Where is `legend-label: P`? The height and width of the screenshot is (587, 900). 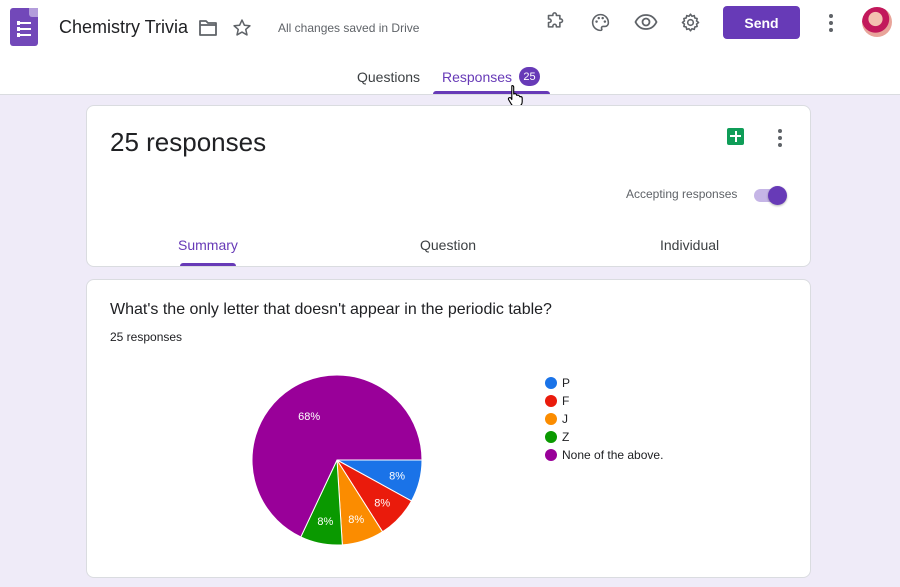 legend-label: P is located at coordinates (566, 383).